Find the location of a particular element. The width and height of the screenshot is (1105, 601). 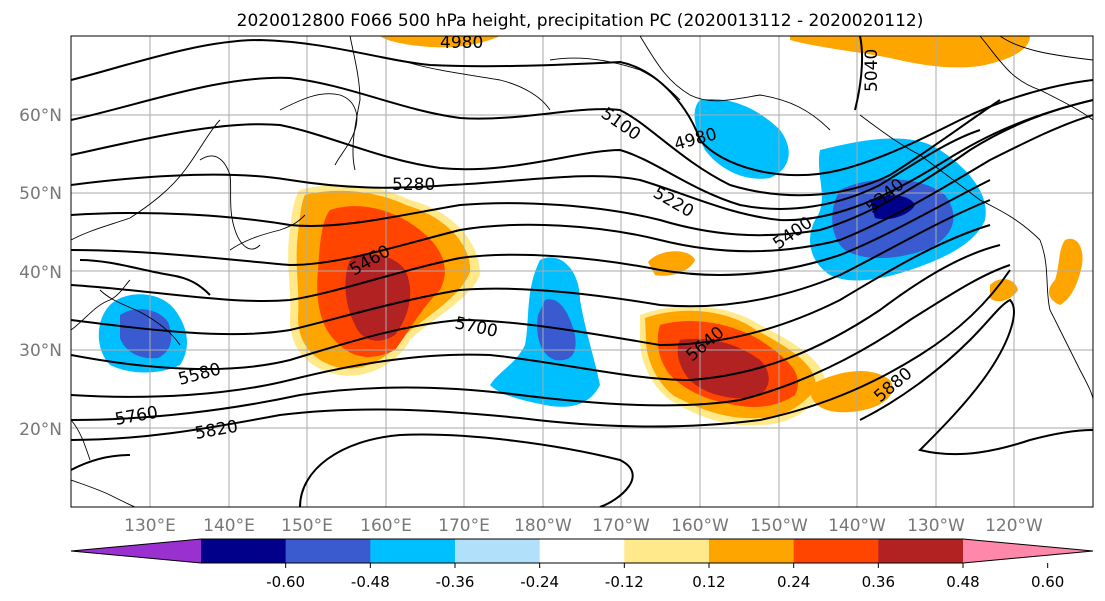

lon-label: 130°W is located at coordinates (936, 526).